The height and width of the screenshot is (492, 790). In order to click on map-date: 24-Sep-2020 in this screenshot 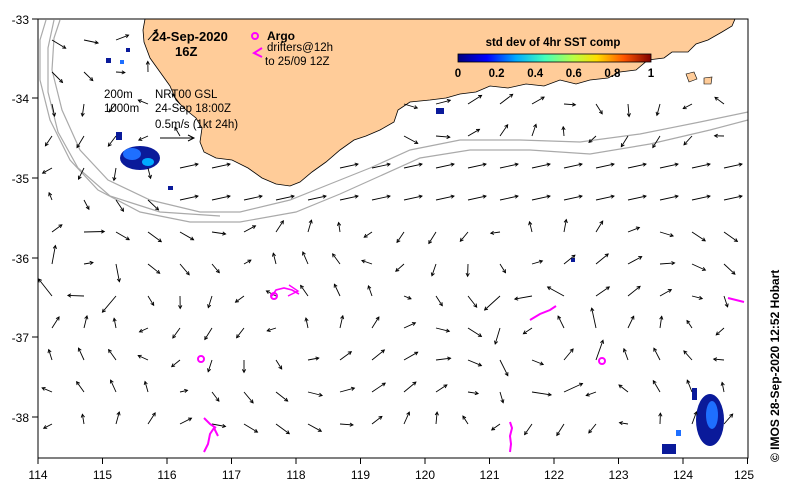, I will do `click(190, 36)`.